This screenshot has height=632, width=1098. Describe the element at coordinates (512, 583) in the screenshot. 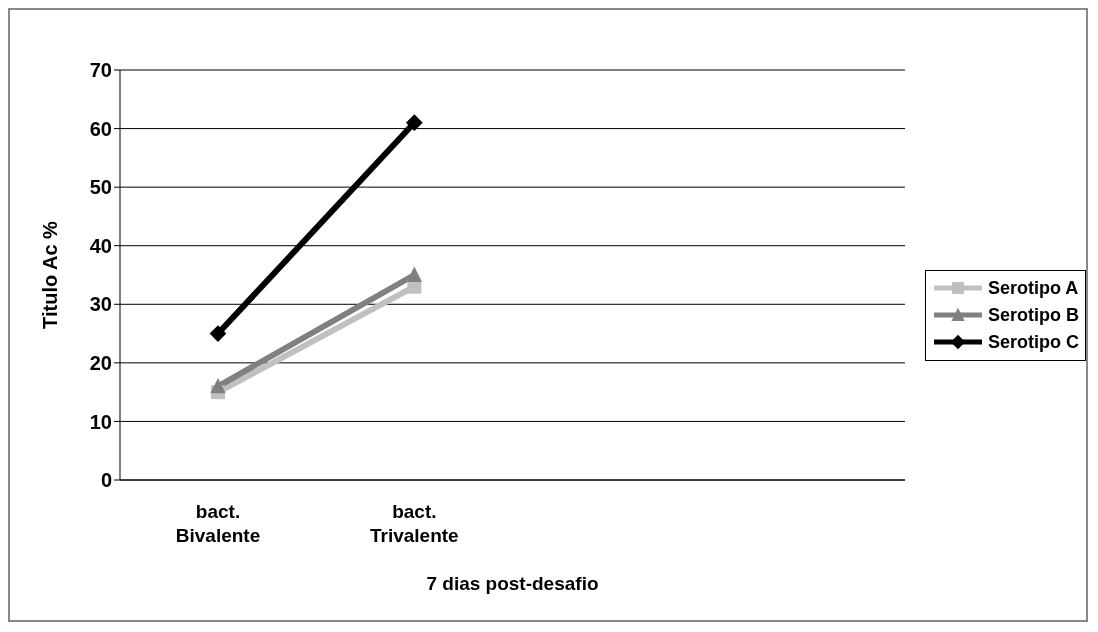

I see `x-axis-title: 7 dias post-desafio` at that location.